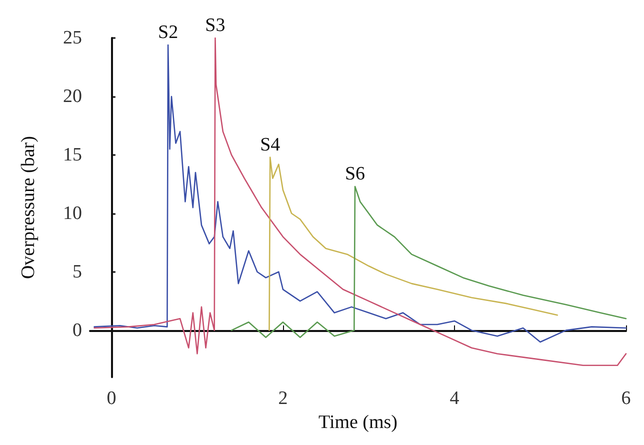  I want to click on x-tick-label: 4, so click(455, 399).